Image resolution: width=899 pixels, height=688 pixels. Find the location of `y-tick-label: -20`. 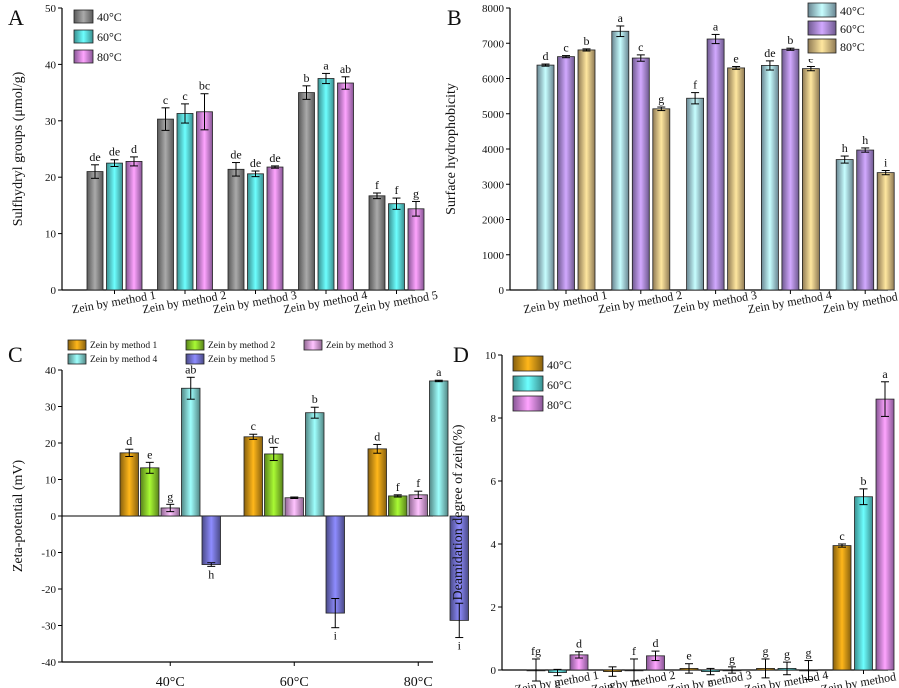

y-tick-label: -20 is located at coordinates (48, 590).